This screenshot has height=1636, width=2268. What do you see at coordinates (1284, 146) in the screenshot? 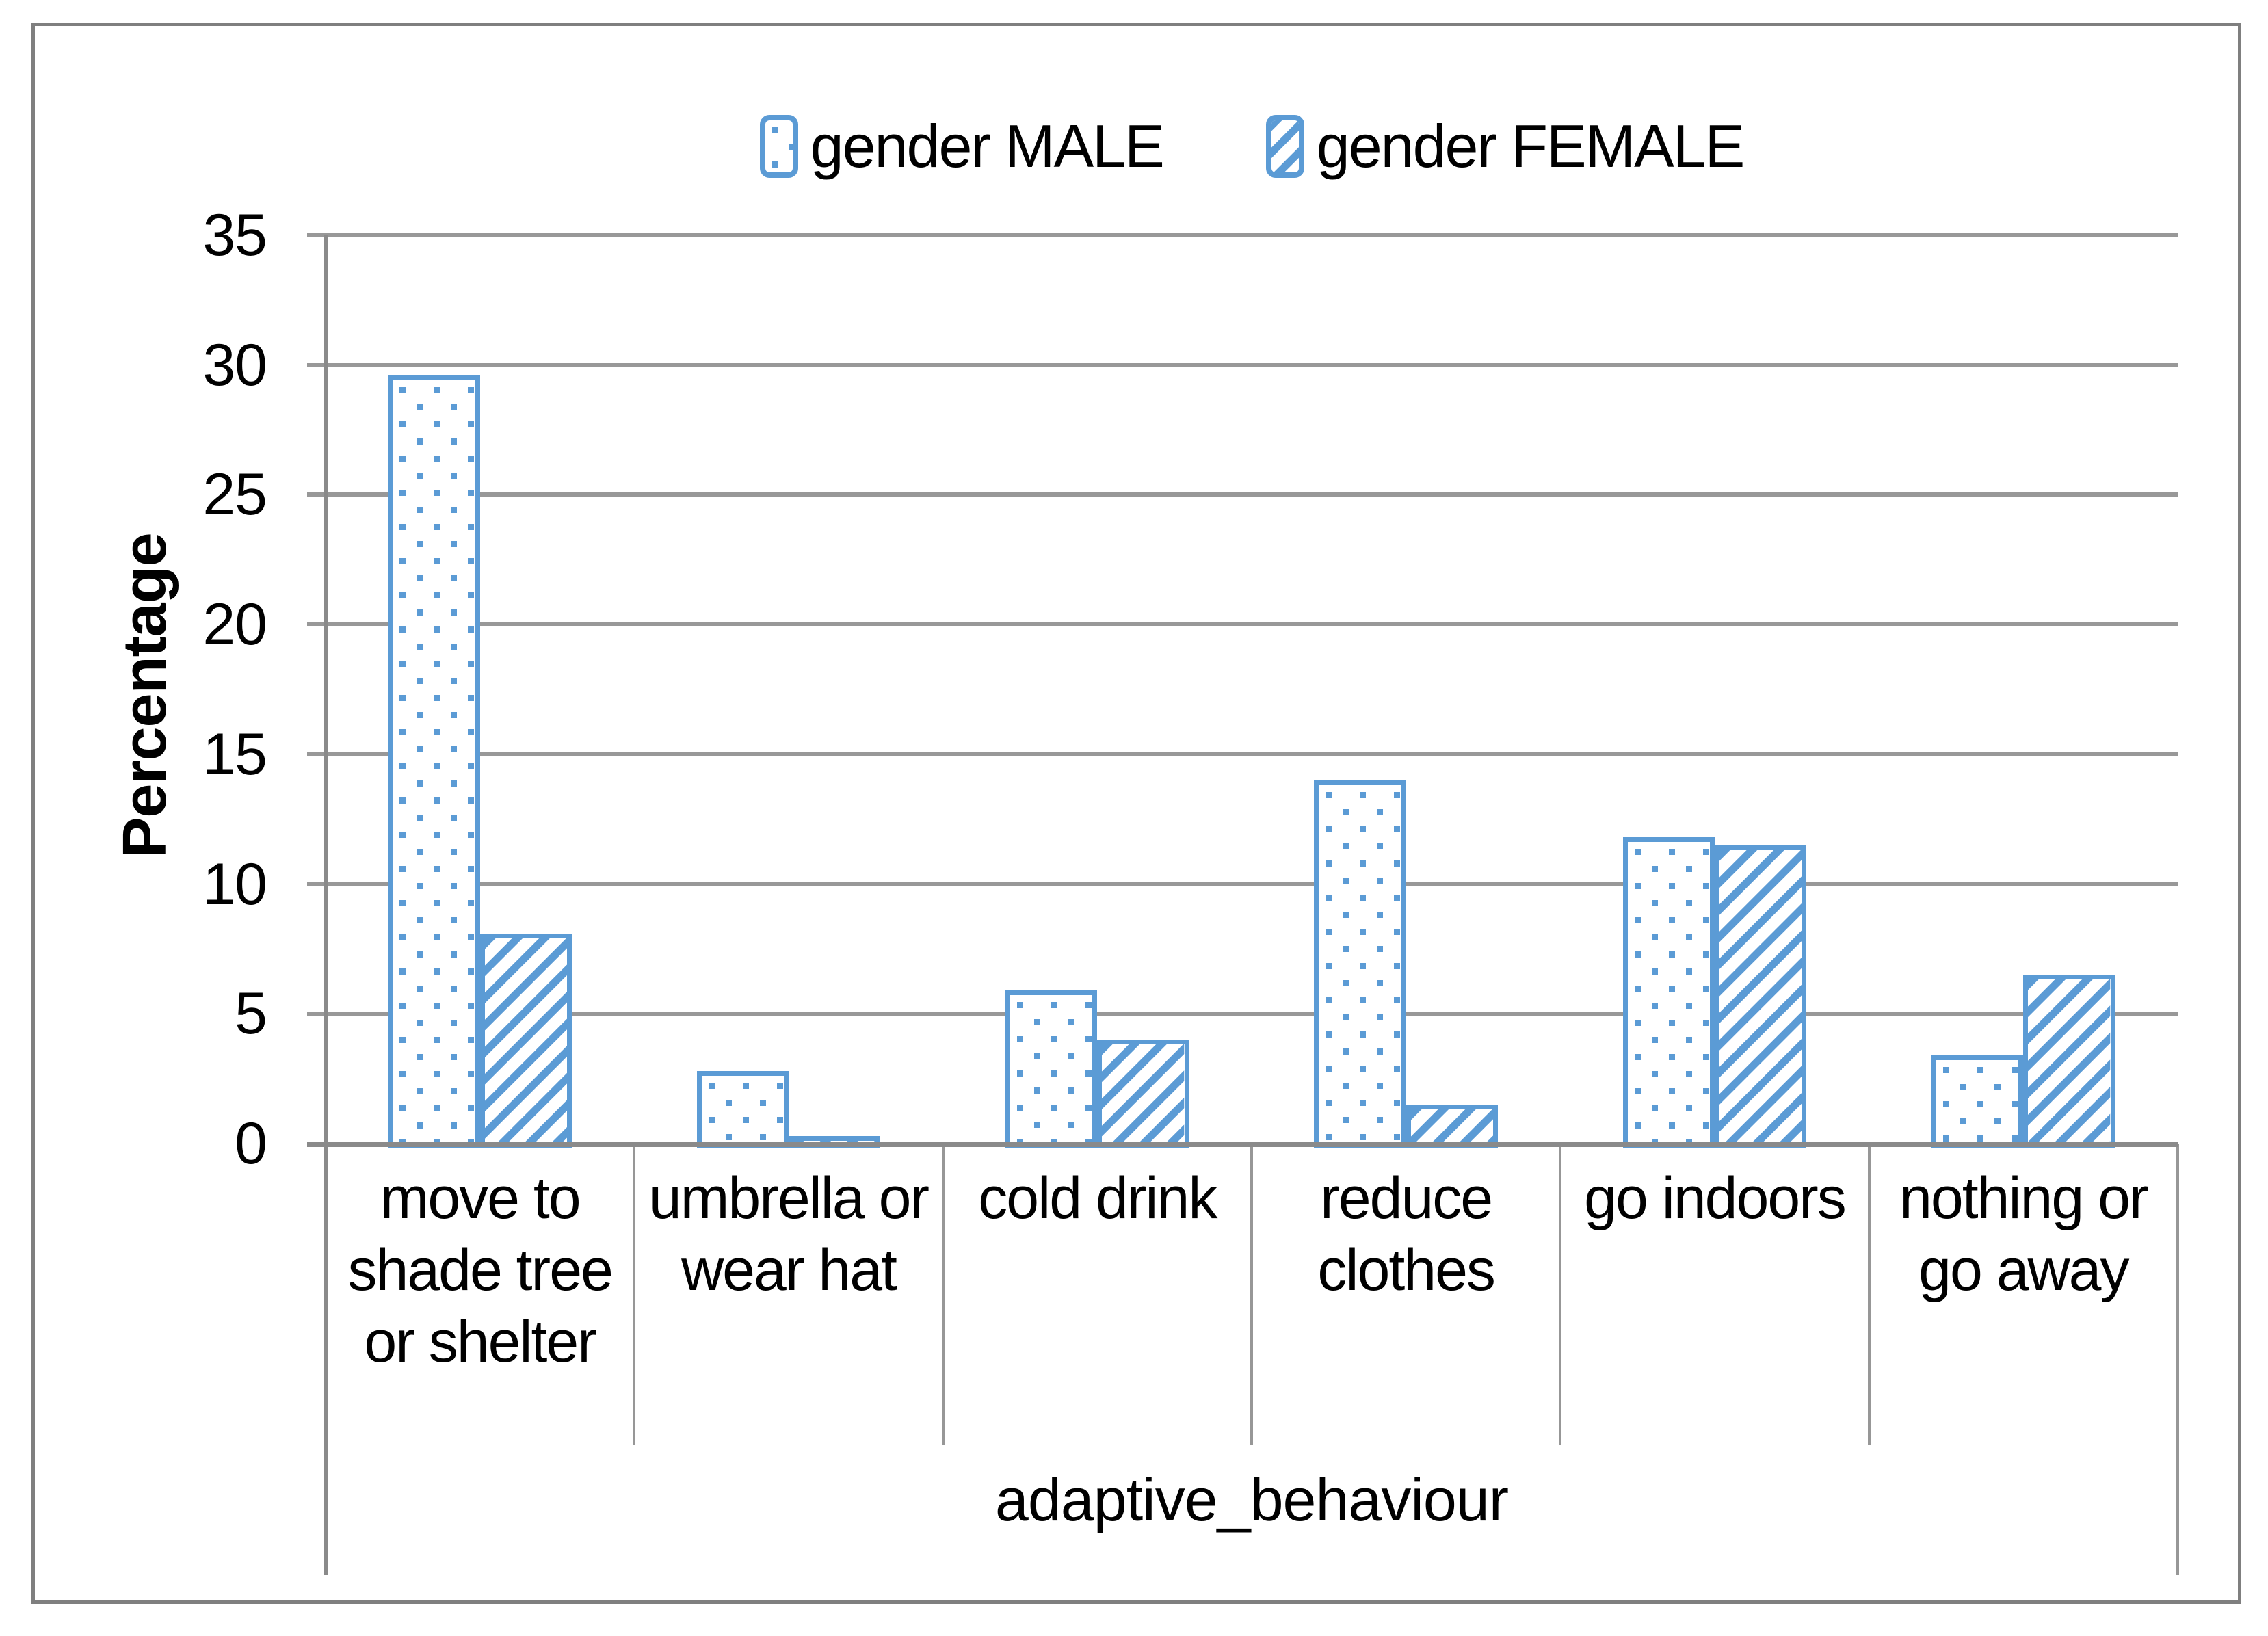
I see `hatched-swatch-icon` at bounding box center [1284, 146].